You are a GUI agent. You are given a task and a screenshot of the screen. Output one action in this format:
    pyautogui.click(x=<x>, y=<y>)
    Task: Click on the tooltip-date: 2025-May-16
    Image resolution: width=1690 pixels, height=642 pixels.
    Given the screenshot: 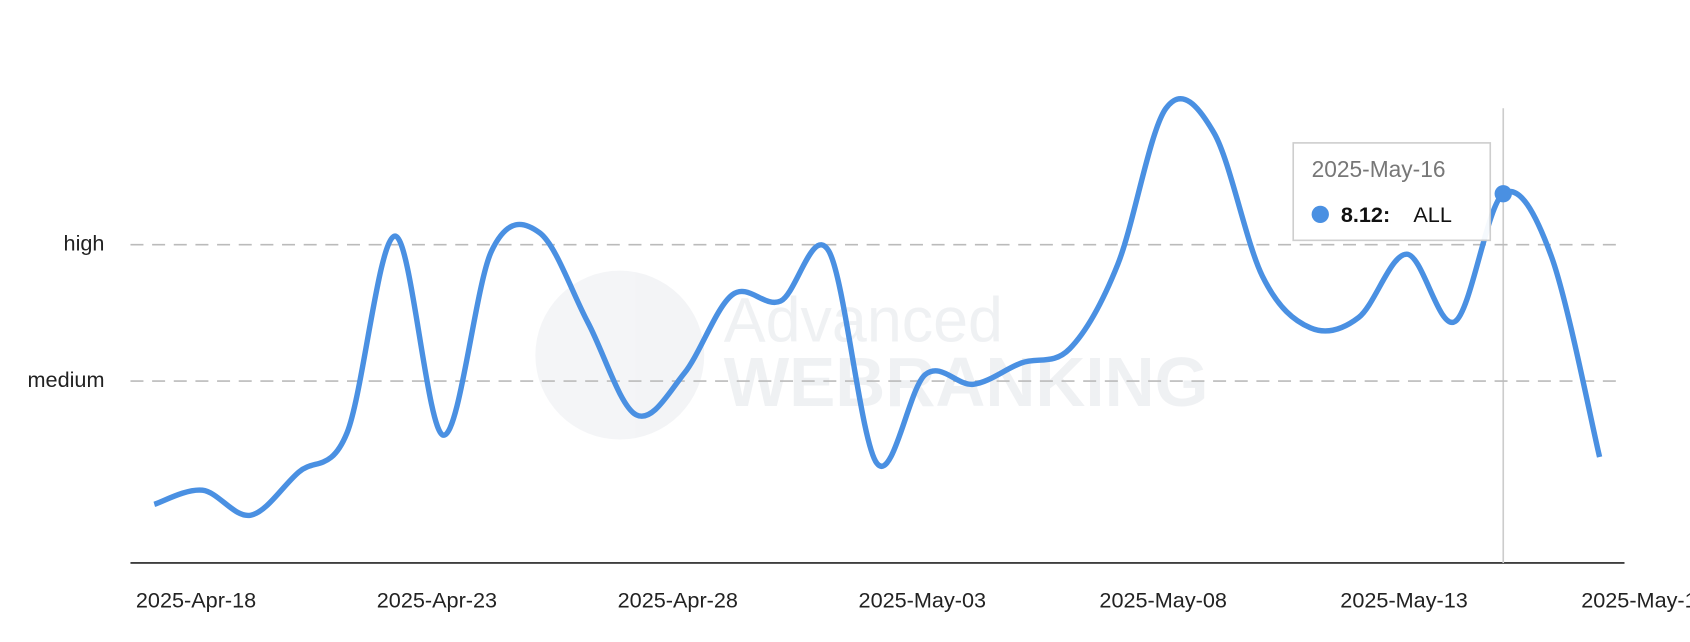 What is the action you would take?
    pyautogui.click(x=1379, y=169)
    